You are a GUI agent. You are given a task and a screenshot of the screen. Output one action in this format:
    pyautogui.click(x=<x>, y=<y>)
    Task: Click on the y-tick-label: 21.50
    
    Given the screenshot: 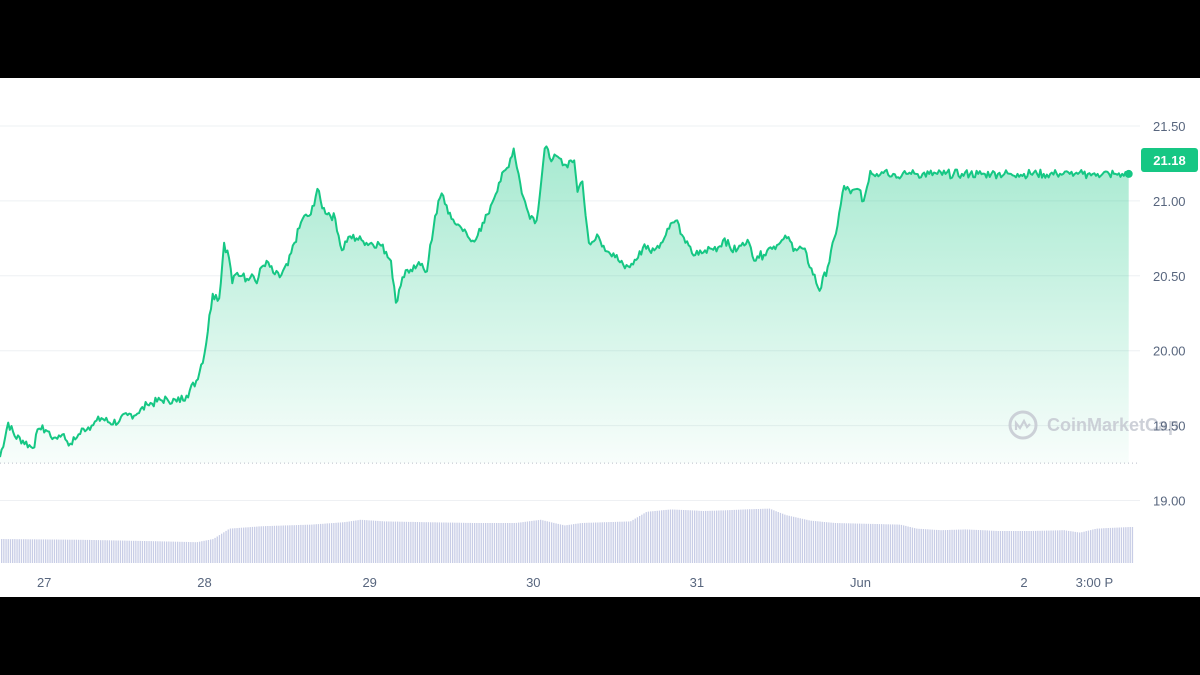 What is the action you would take?
    pyautogui.click(x=1169, y=126)
    